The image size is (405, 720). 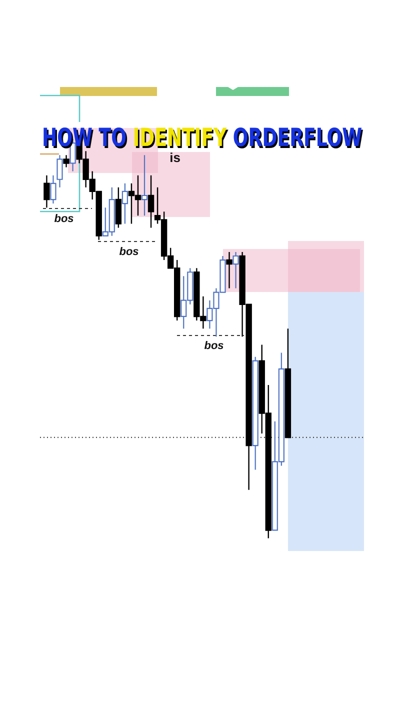 I want to click on annotation: is, so click(x=175, y=157).